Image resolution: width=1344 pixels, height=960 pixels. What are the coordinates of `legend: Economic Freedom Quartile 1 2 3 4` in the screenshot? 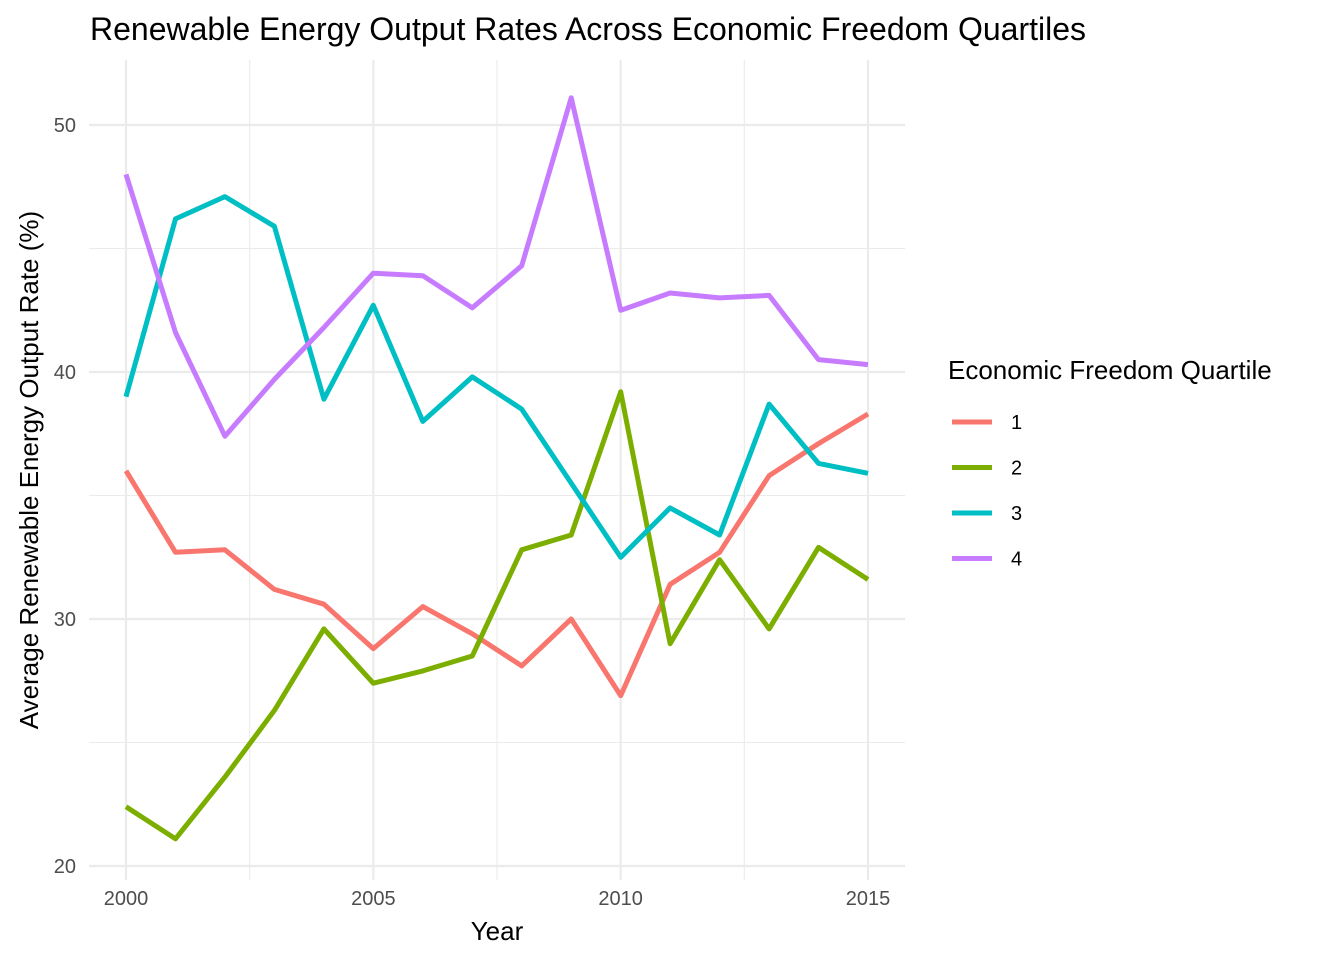 It's located at (1110, 463).